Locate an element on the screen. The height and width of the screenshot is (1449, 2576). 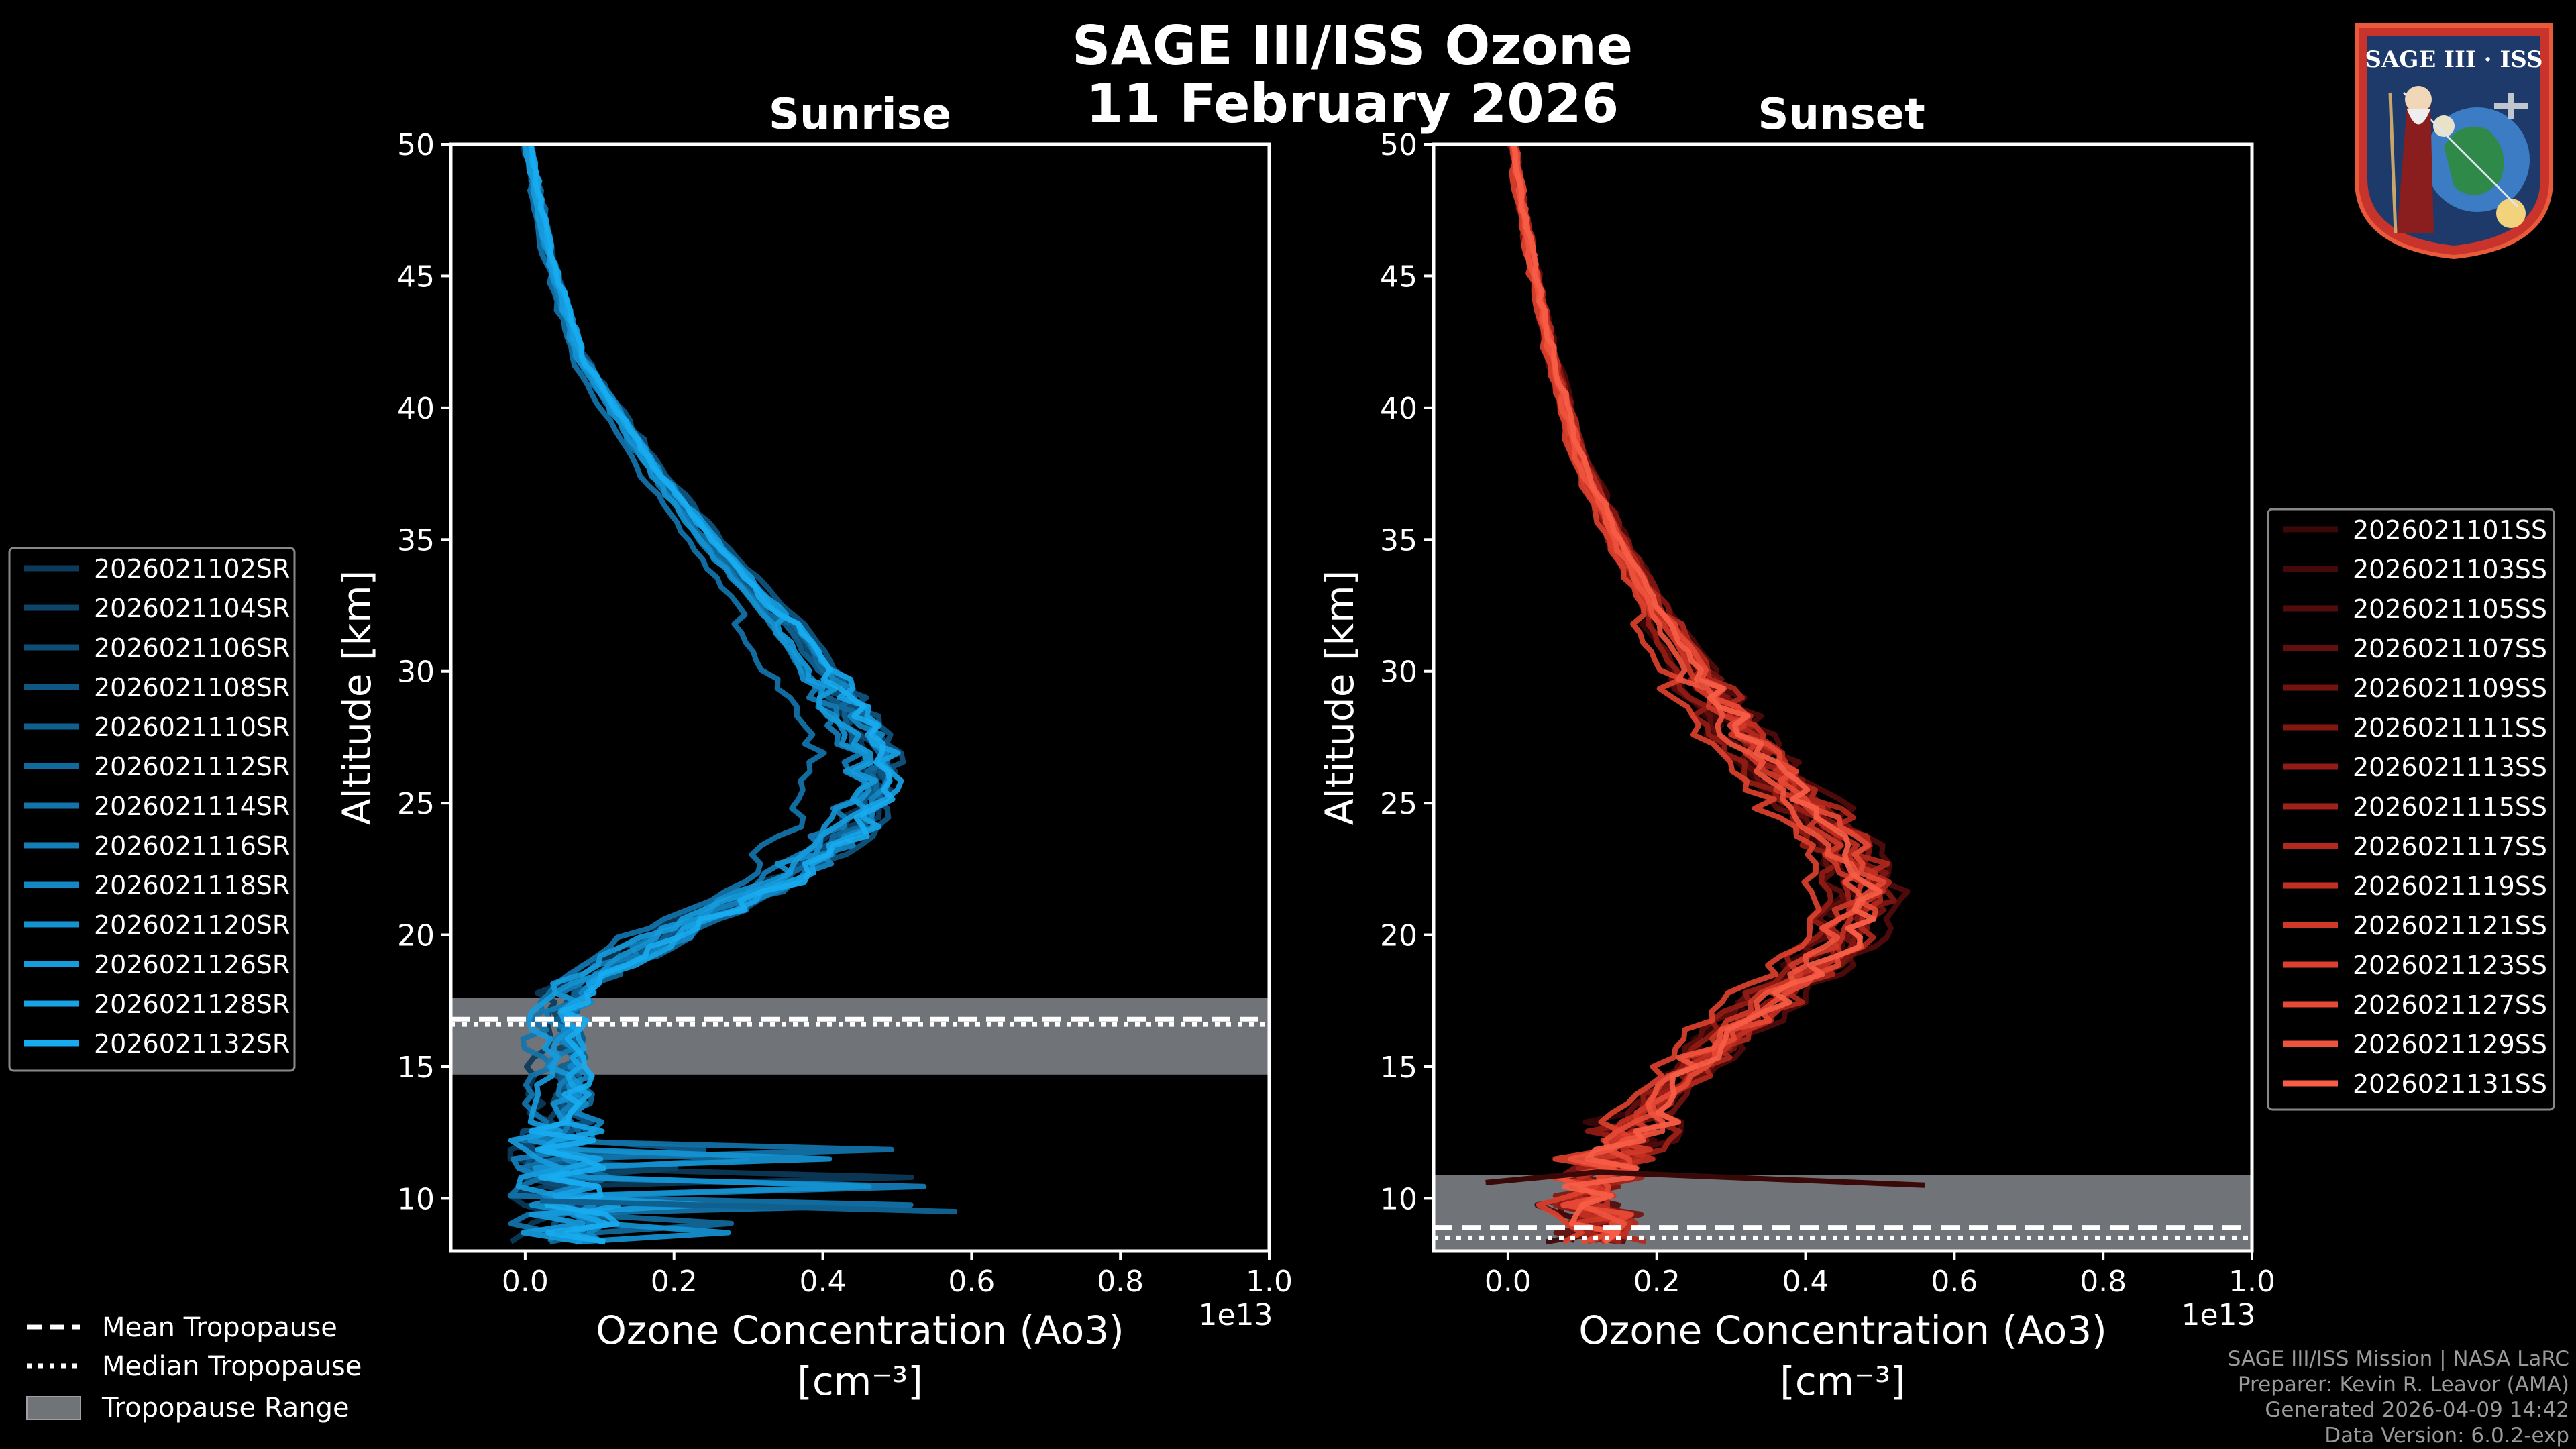
legend-label-2026021132SR: 2026021132SR is located at coordinates (192, 1044).